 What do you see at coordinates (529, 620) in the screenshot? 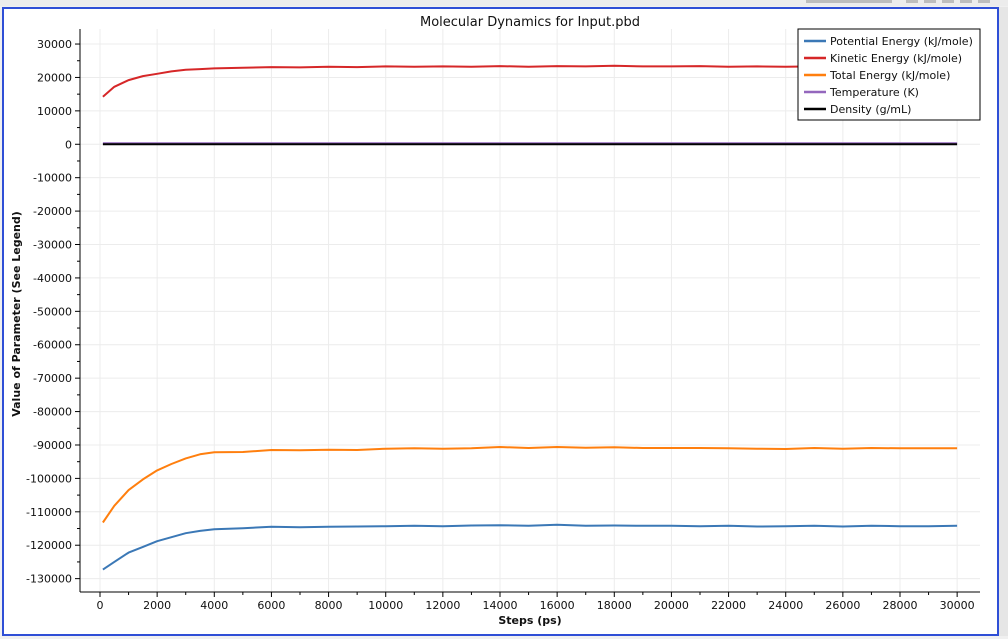
I see `x-axis-label: Steps (ps)` at bounding box center [529, 620].